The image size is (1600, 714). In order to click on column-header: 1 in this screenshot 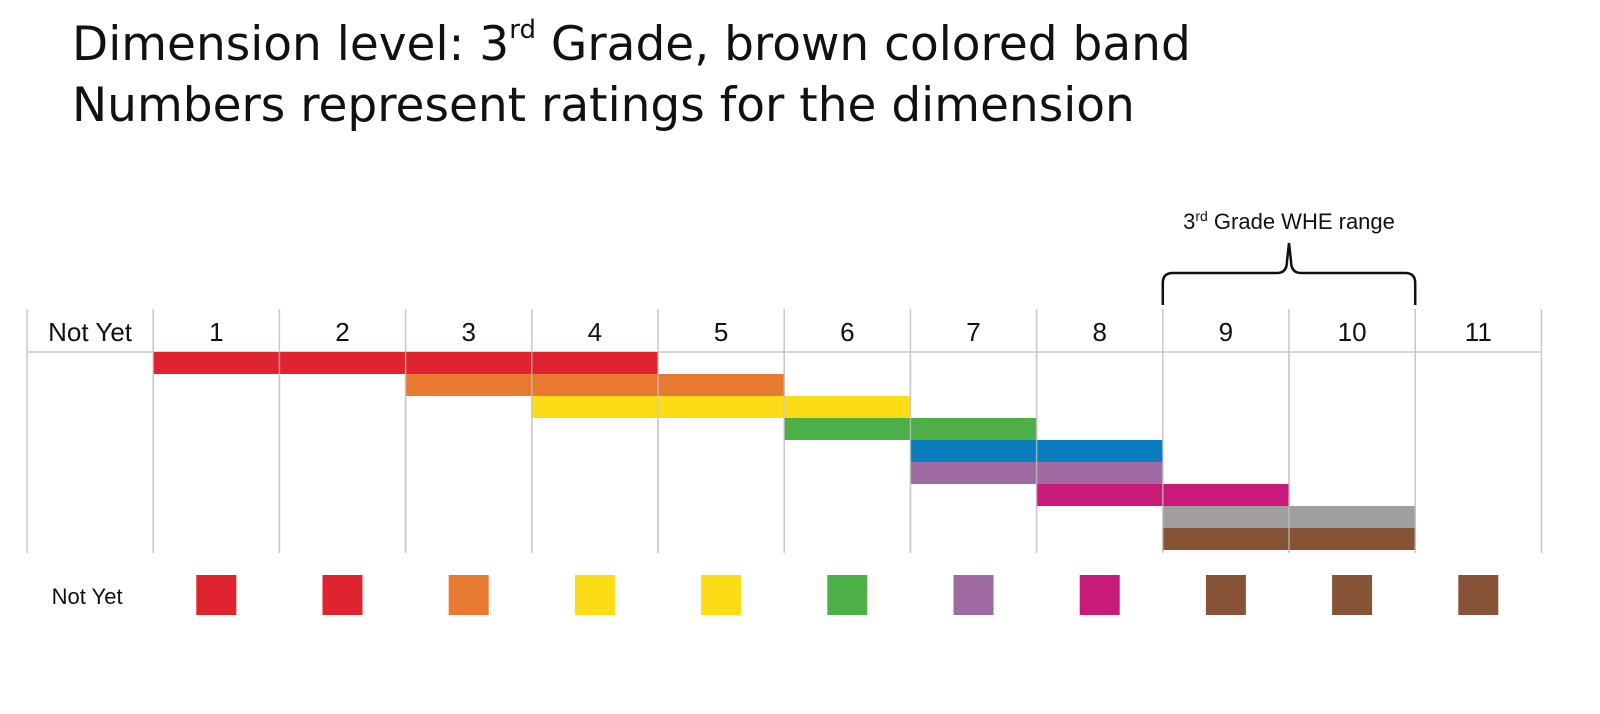, I will do `click(216, 332)`.